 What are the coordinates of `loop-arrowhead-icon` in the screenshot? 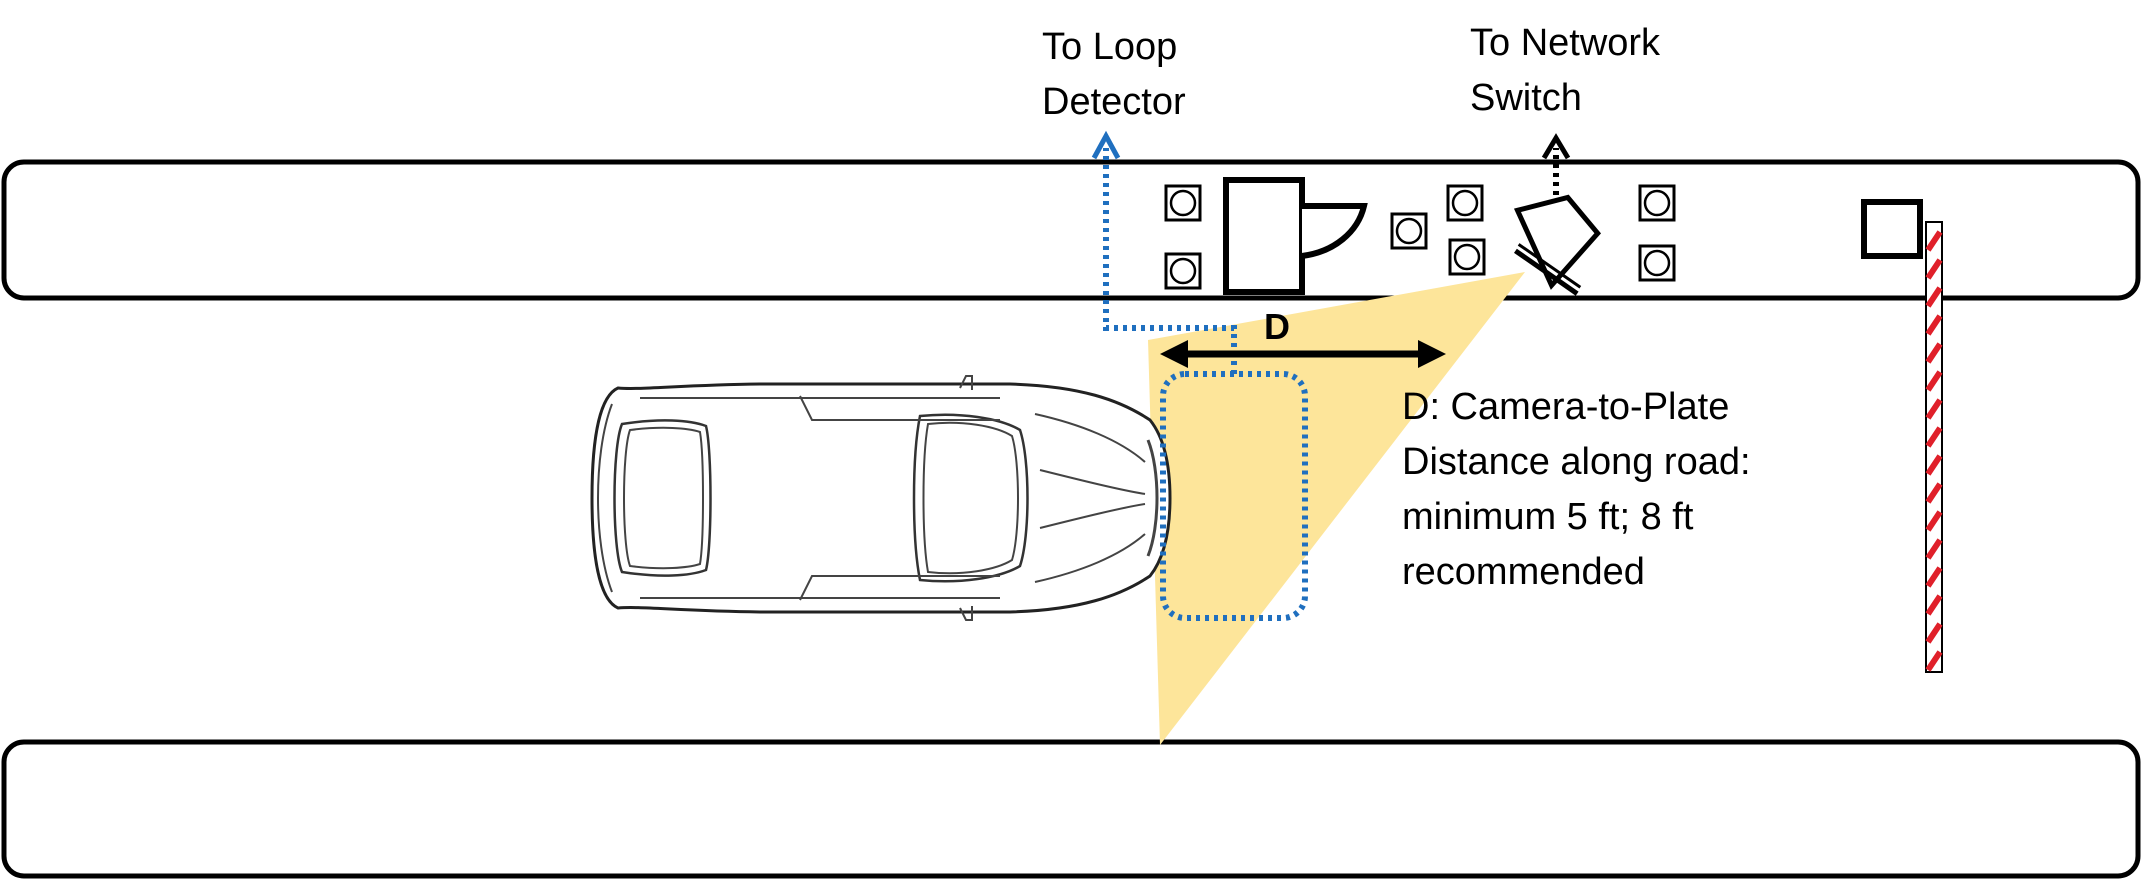 It's located at (1106, 145).